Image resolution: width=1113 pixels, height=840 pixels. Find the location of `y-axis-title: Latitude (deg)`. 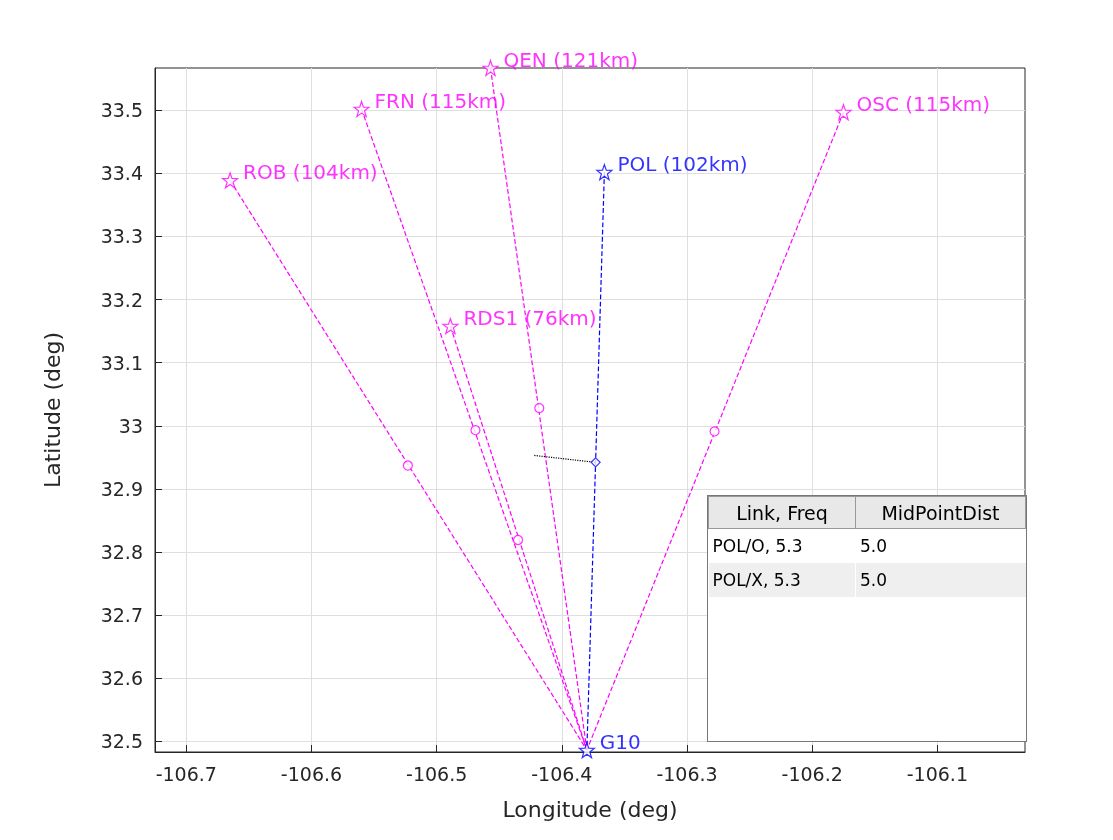

y-axis-title: Latitude (deg) is located at coordinates (52, 410).